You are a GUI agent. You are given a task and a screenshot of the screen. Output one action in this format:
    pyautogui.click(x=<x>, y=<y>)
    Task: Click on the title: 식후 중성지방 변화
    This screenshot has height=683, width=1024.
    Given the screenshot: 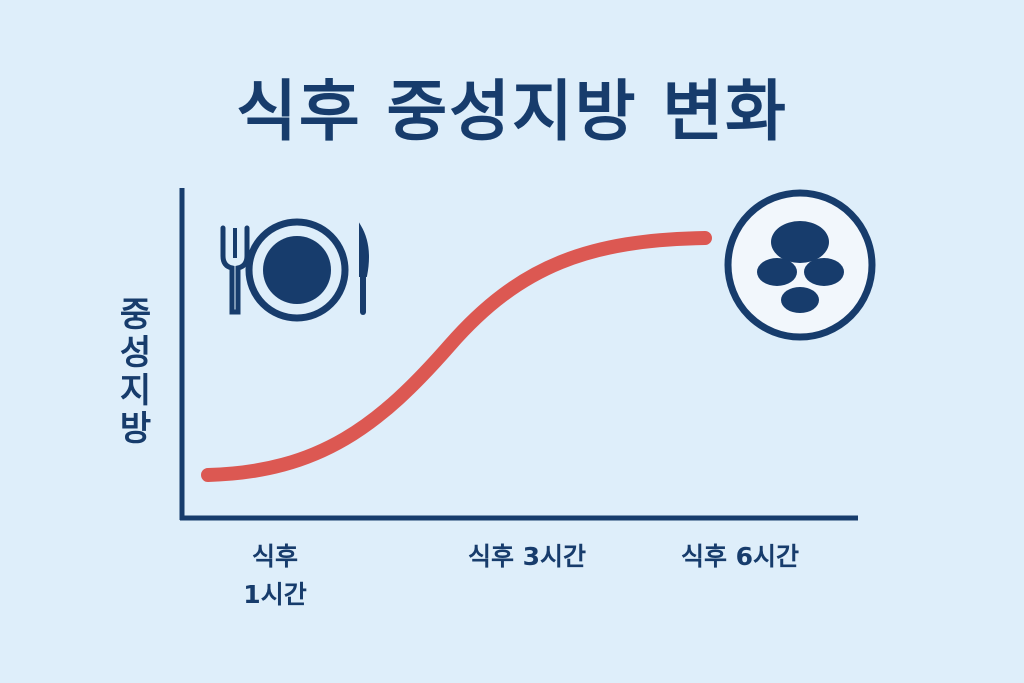 What is the action you would take?
    pyautogui.click(x=512, y=111)
    